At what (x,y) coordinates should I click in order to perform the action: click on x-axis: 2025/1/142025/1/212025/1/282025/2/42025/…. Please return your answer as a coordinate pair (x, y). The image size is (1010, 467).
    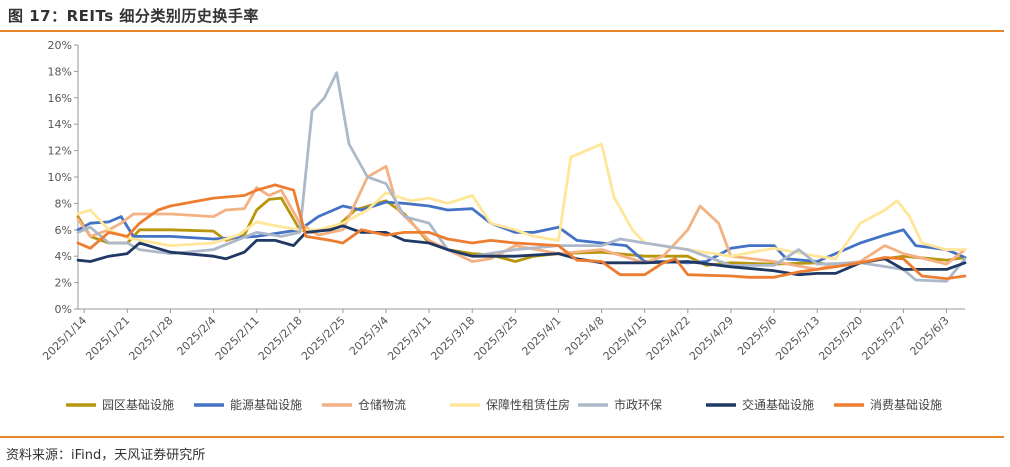
    Looking at the image, I should click on (502, 335).